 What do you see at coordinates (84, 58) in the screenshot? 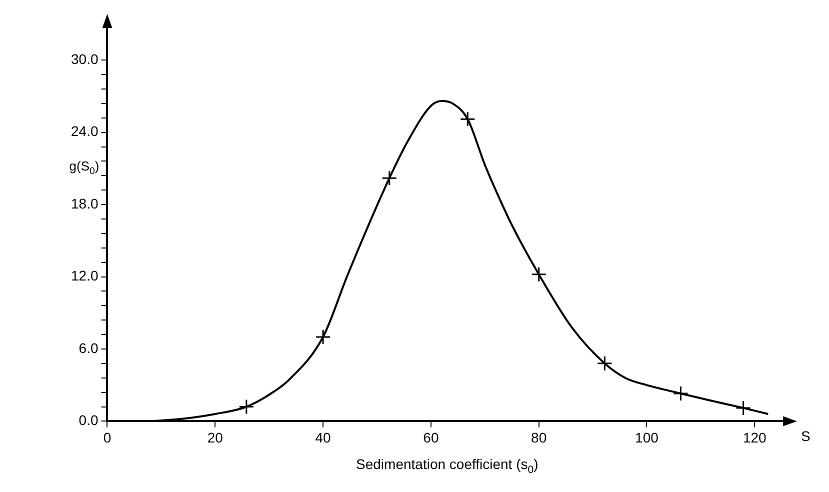
I see `y-tick-label: 30.0` at bounding box center [84, 58].